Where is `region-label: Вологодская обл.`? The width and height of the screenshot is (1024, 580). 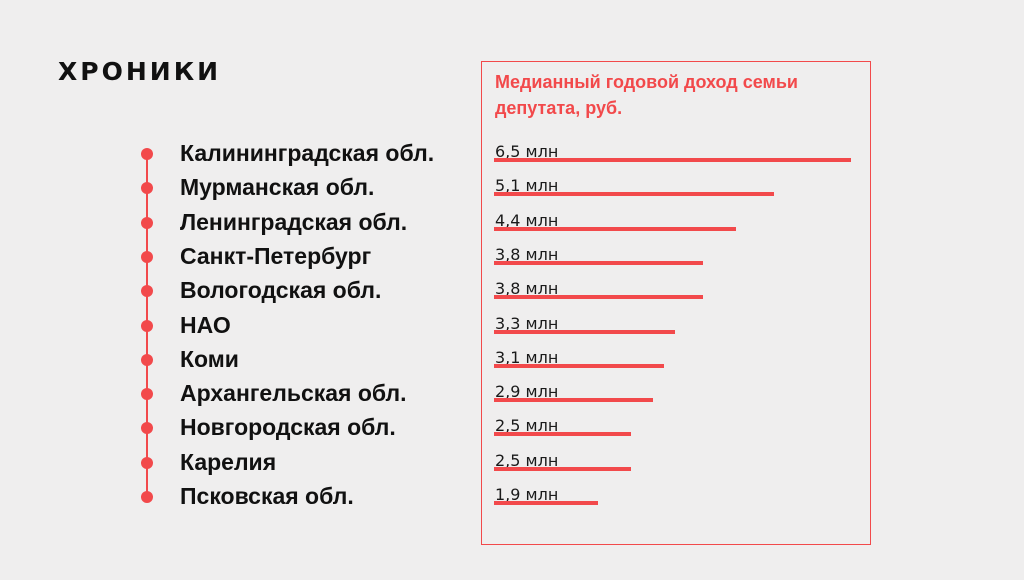
region-label: Вологодская обл. is located at coordinates (281, 290).